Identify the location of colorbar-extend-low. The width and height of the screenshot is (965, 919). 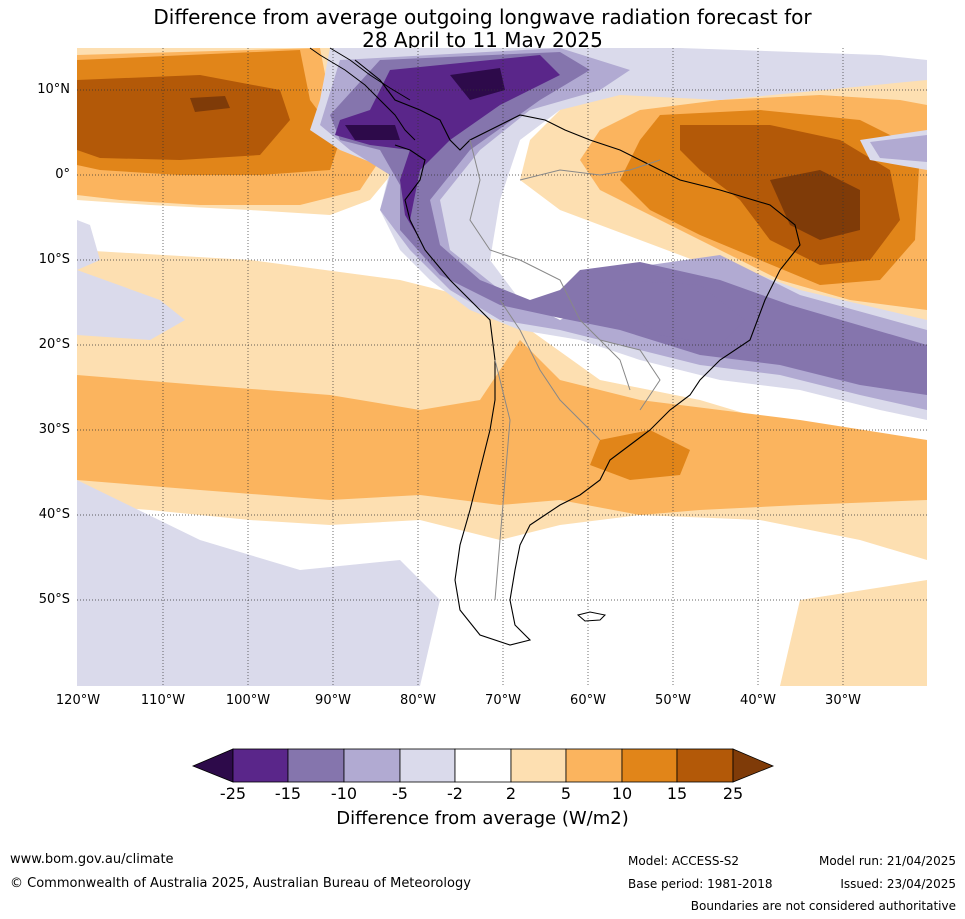
(212, 765).